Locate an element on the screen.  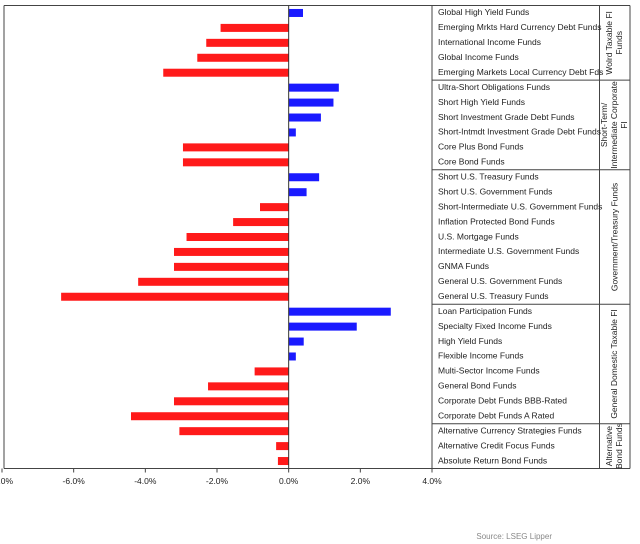
x-tick-label: -2.0% is located at coordinates (217, 481).